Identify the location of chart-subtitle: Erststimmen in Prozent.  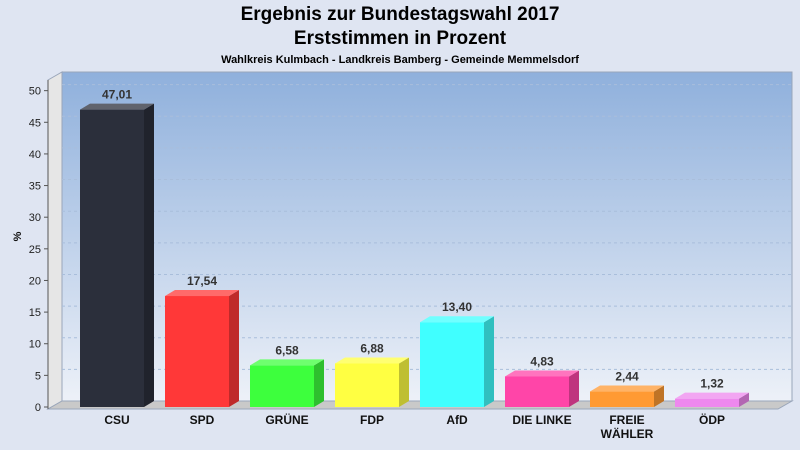
(400, 38).